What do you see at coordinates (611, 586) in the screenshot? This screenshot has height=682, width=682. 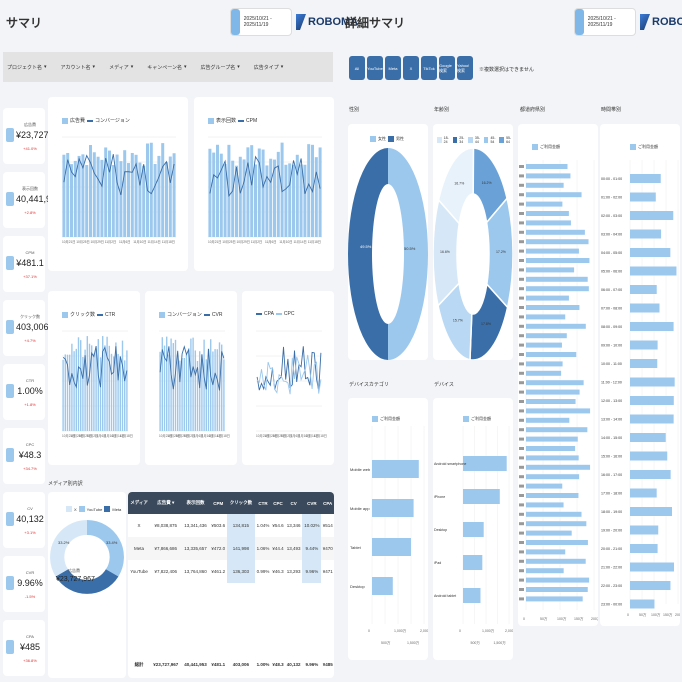 I see `y-tick-label: 22:00 - 23:00` at bounding box center [611, 586].